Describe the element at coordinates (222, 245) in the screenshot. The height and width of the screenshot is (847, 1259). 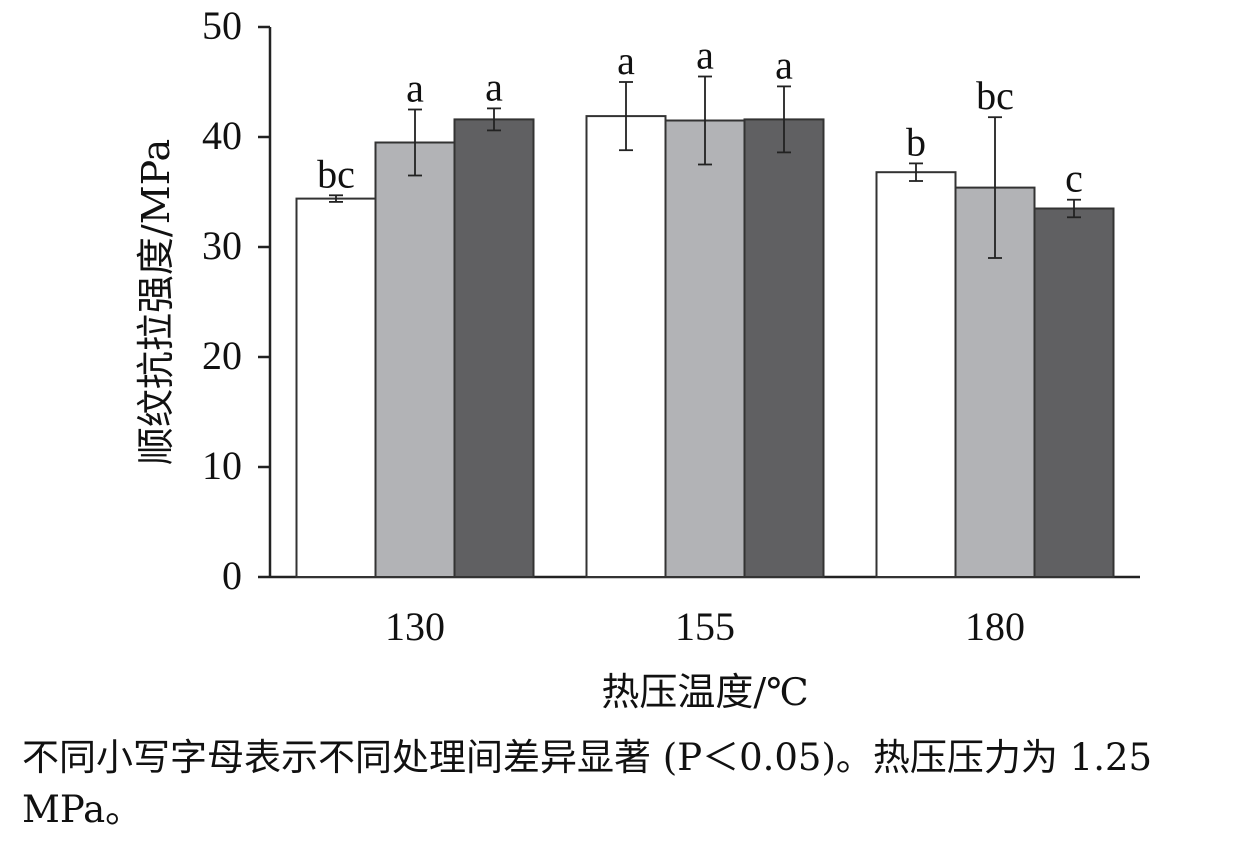
I see `y-tick-label: 30` at that location.